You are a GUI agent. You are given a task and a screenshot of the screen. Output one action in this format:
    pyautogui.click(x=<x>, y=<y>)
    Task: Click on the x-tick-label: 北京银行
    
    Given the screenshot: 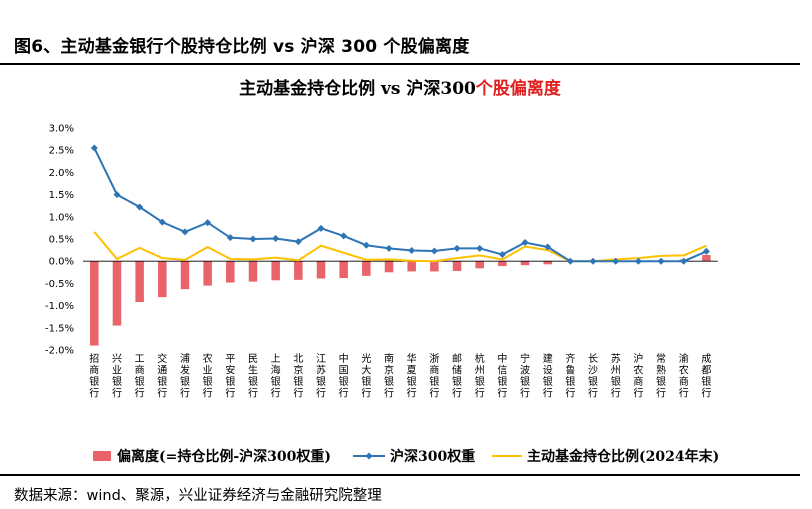 What is the action you would take?
    pyautogui.click(x=298, y=376)
    